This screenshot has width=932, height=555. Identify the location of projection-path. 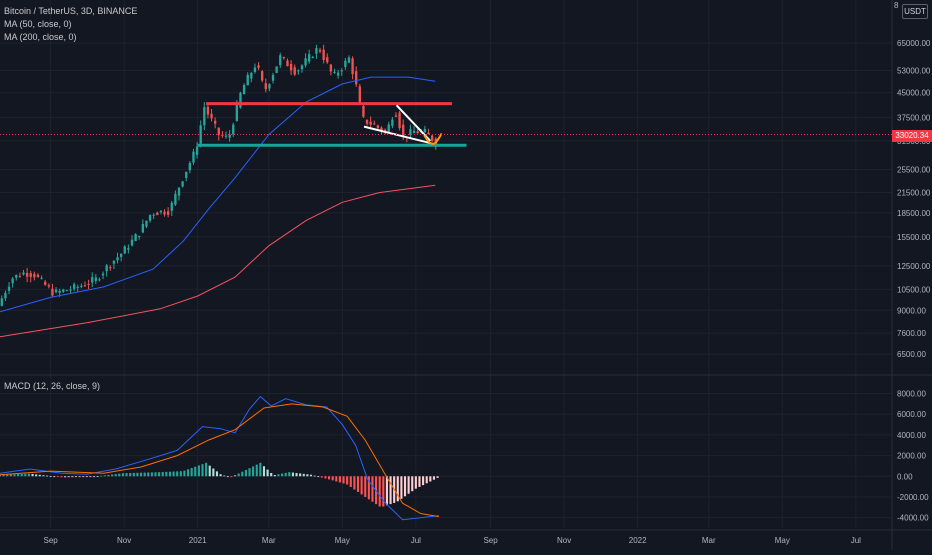
(433, 139).